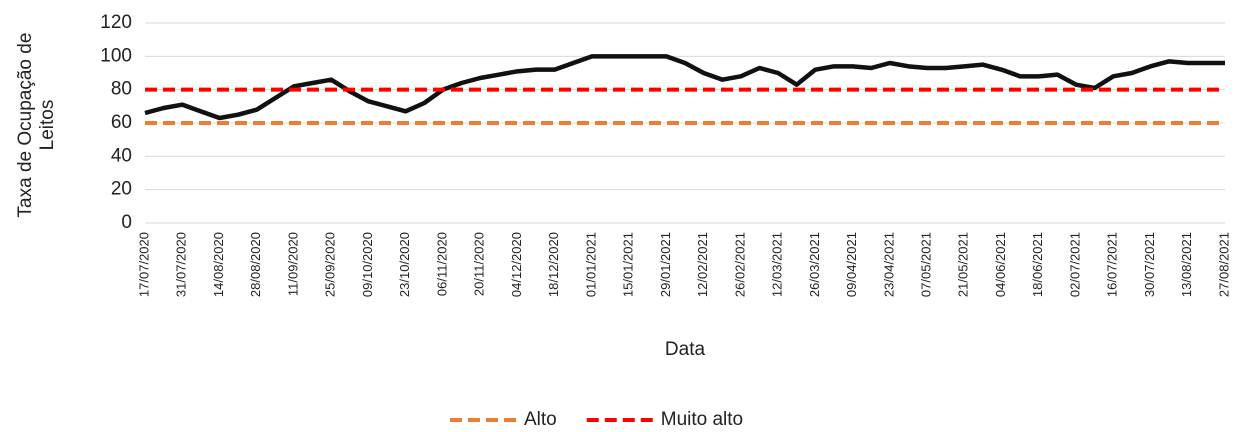 This screenshot has width=1242, height=432. What do you see at coordinates (121, 89) in the screenshot?
I see `y-tick-label: 80` at bounding box center [121, 89].